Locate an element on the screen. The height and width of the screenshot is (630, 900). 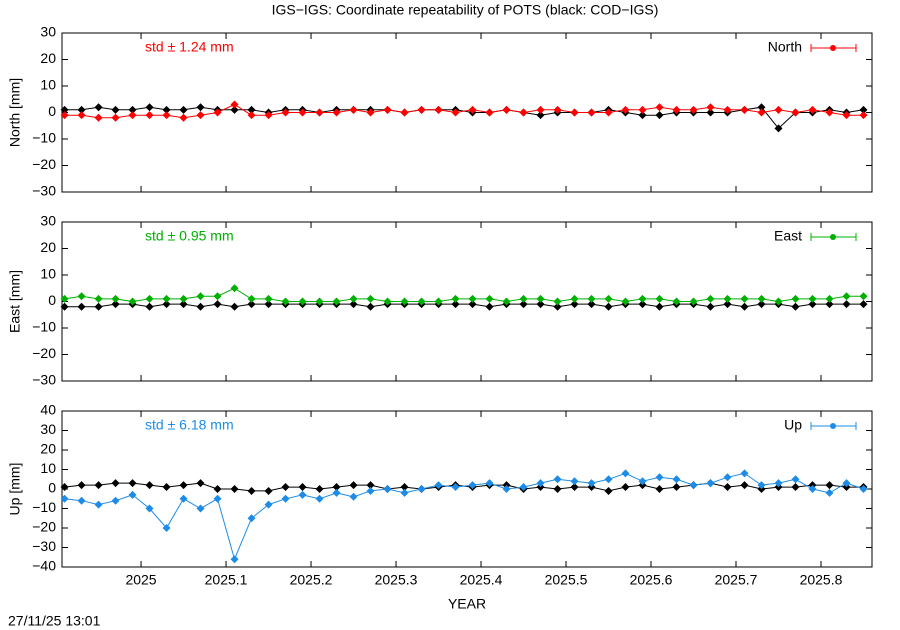
x-tick-label: 2025.8 is located at coordinates (821, 580).